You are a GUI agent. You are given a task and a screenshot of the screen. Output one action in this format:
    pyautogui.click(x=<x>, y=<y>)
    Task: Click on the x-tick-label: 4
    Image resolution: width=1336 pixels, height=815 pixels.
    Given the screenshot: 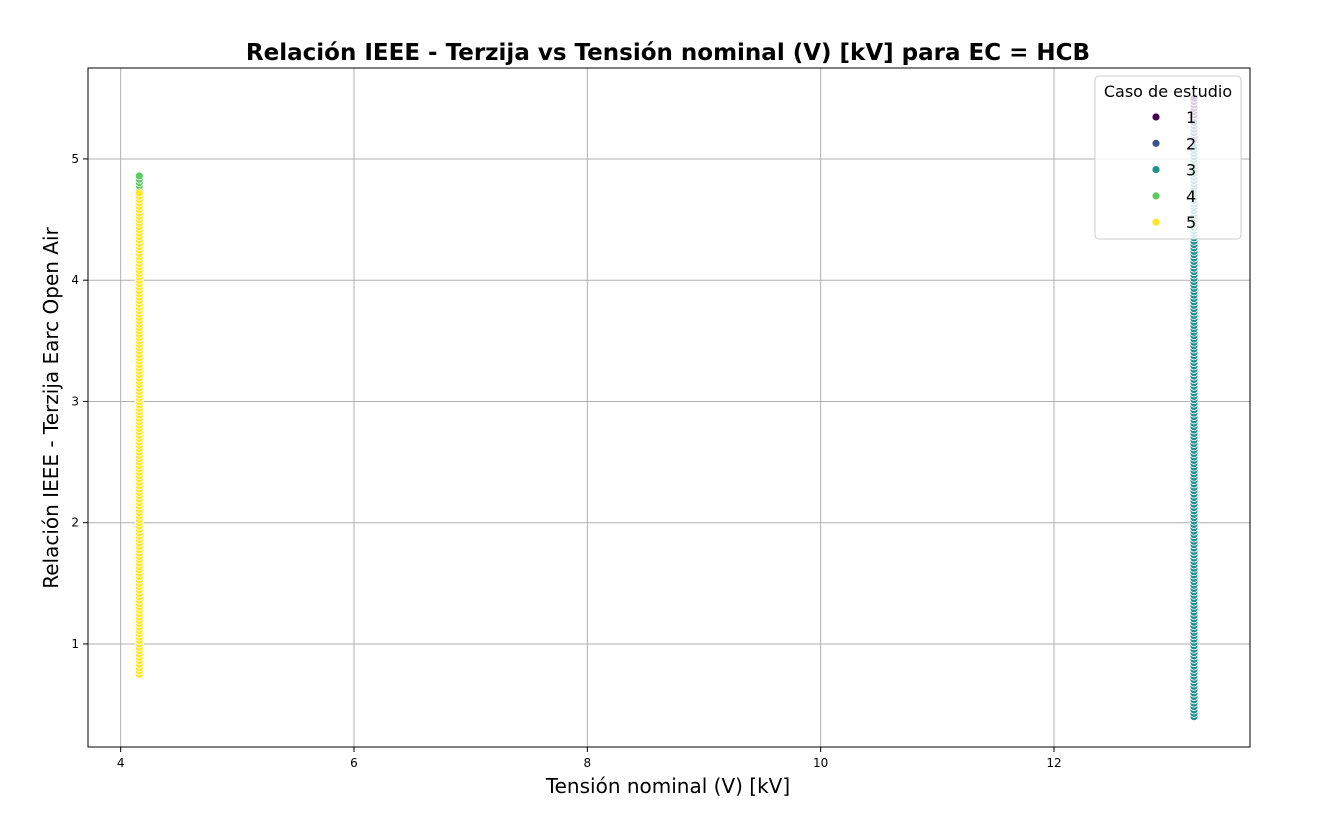 What is the action you would take?
    pyautogui.click(x=121, y=763)
    